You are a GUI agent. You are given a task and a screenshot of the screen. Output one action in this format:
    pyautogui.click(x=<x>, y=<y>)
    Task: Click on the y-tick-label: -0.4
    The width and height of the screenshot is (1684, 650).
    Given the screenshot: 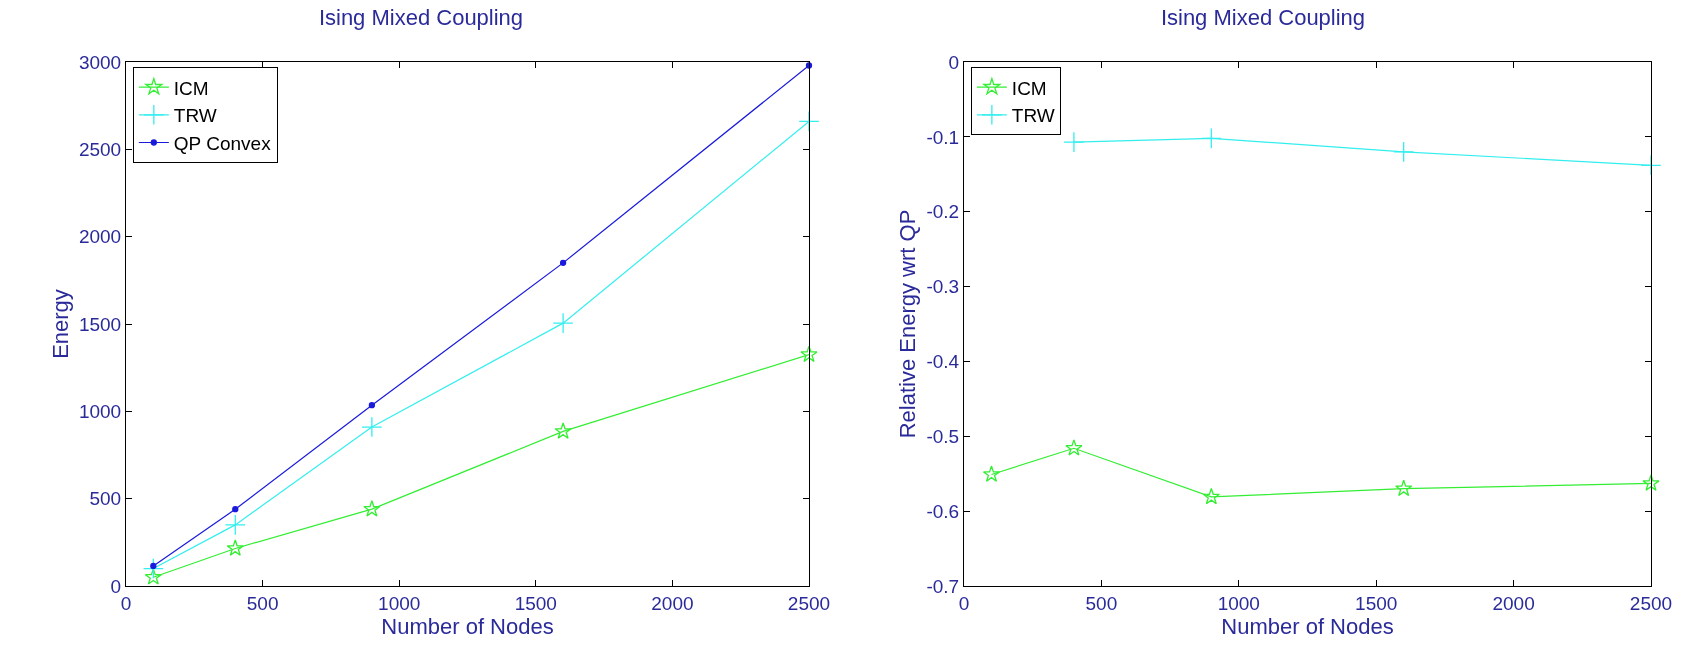 What is the action you would take?
    pyautogui.click(x=943, y=362)
    